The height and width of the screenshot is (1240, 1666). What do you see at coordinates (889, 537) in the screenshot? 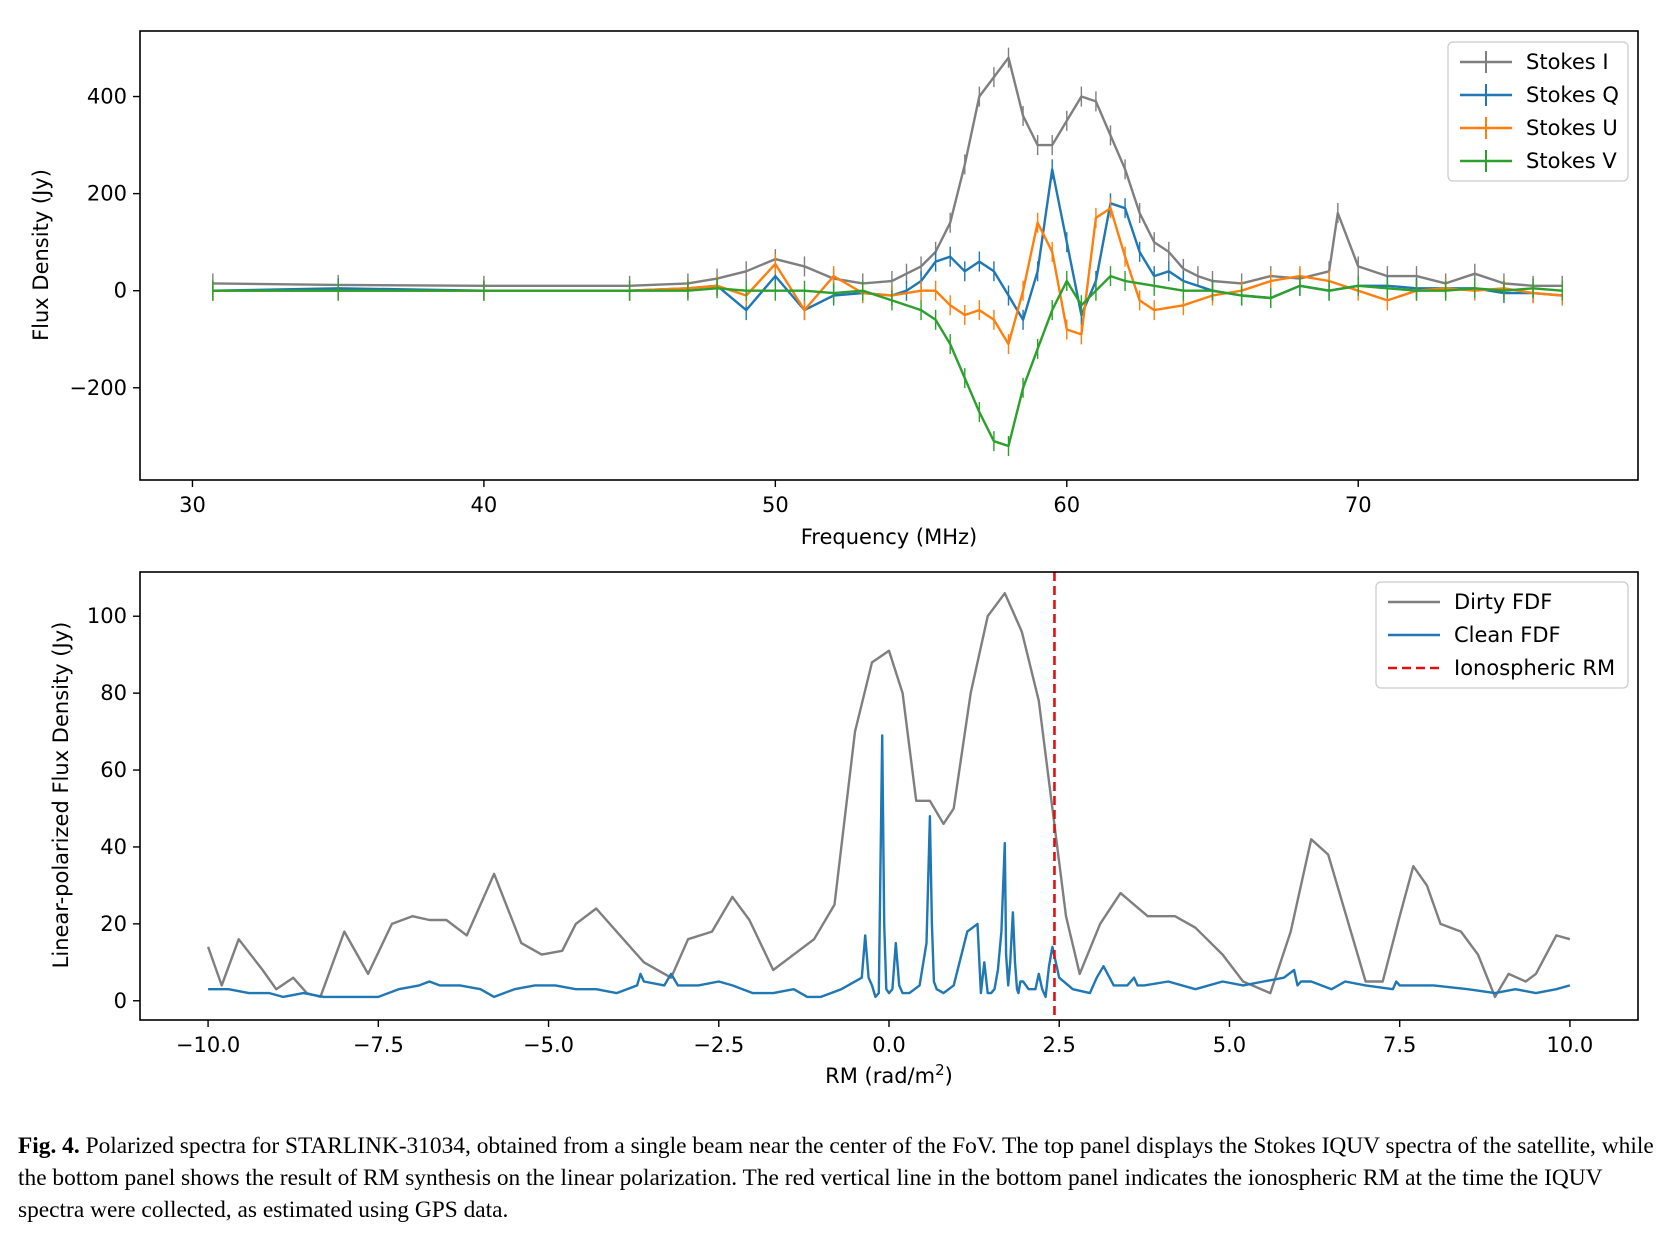
I see `top-x-axis-label: Frequency (MHz)` at bounding box center [889, 537].